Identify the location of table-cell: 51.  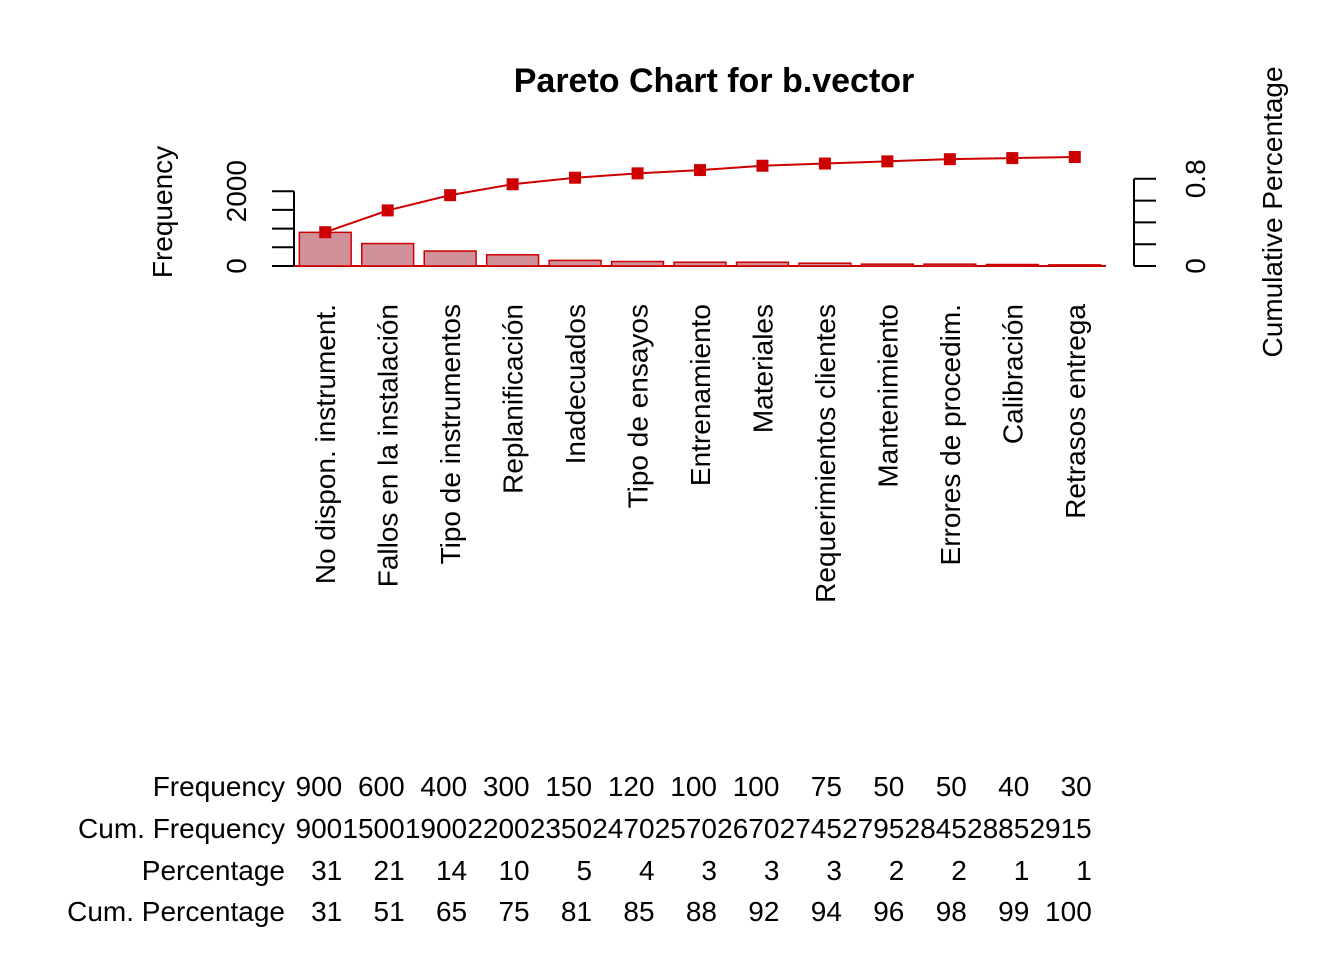
(389, 911).